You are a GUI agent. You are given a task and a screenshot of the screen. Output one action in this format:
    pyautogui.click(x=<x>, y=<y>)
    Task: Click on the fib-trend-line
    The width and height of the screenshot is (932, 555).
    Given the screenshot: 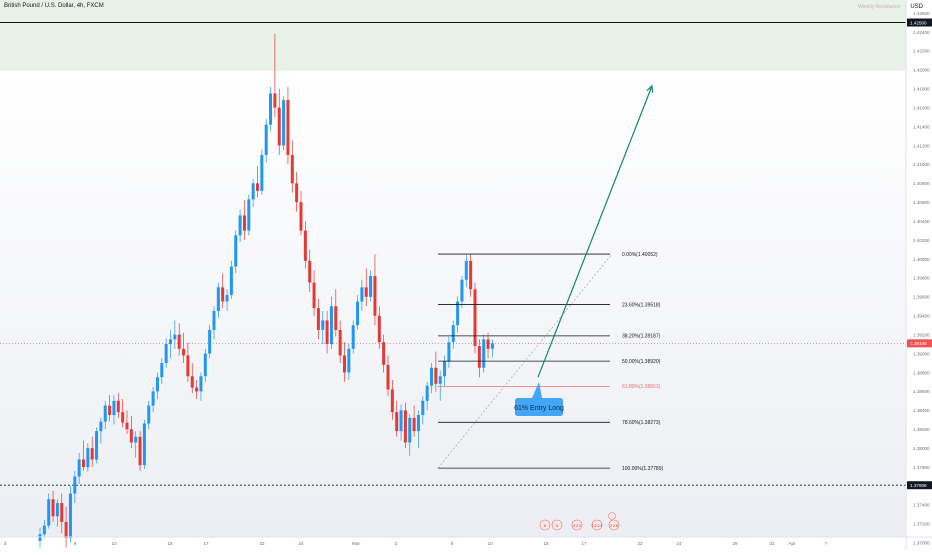 What is the action you would take?
    pyautogui.click(x=525, y=361)
    